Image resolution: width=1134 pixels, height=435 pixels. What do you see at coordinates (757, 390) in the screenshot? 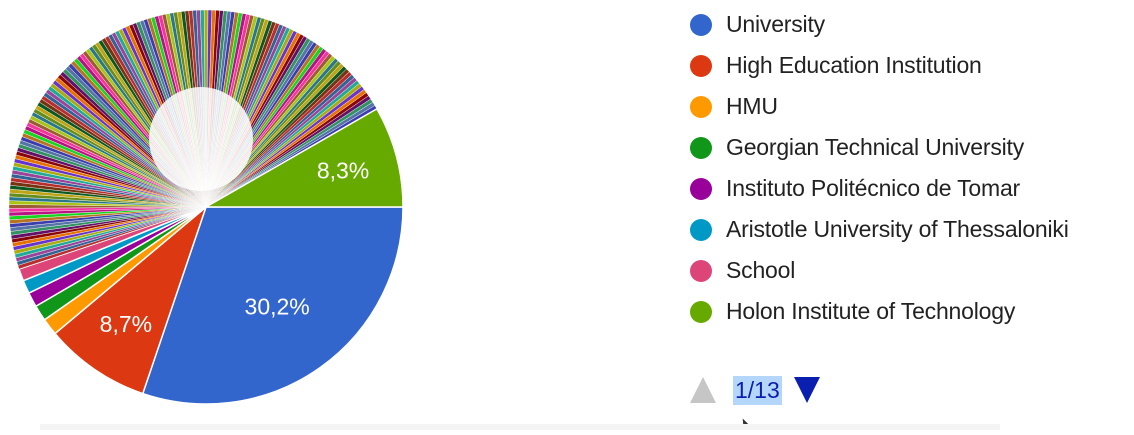
I see `pager-label: 1/13` at bounding box center [757, 390].